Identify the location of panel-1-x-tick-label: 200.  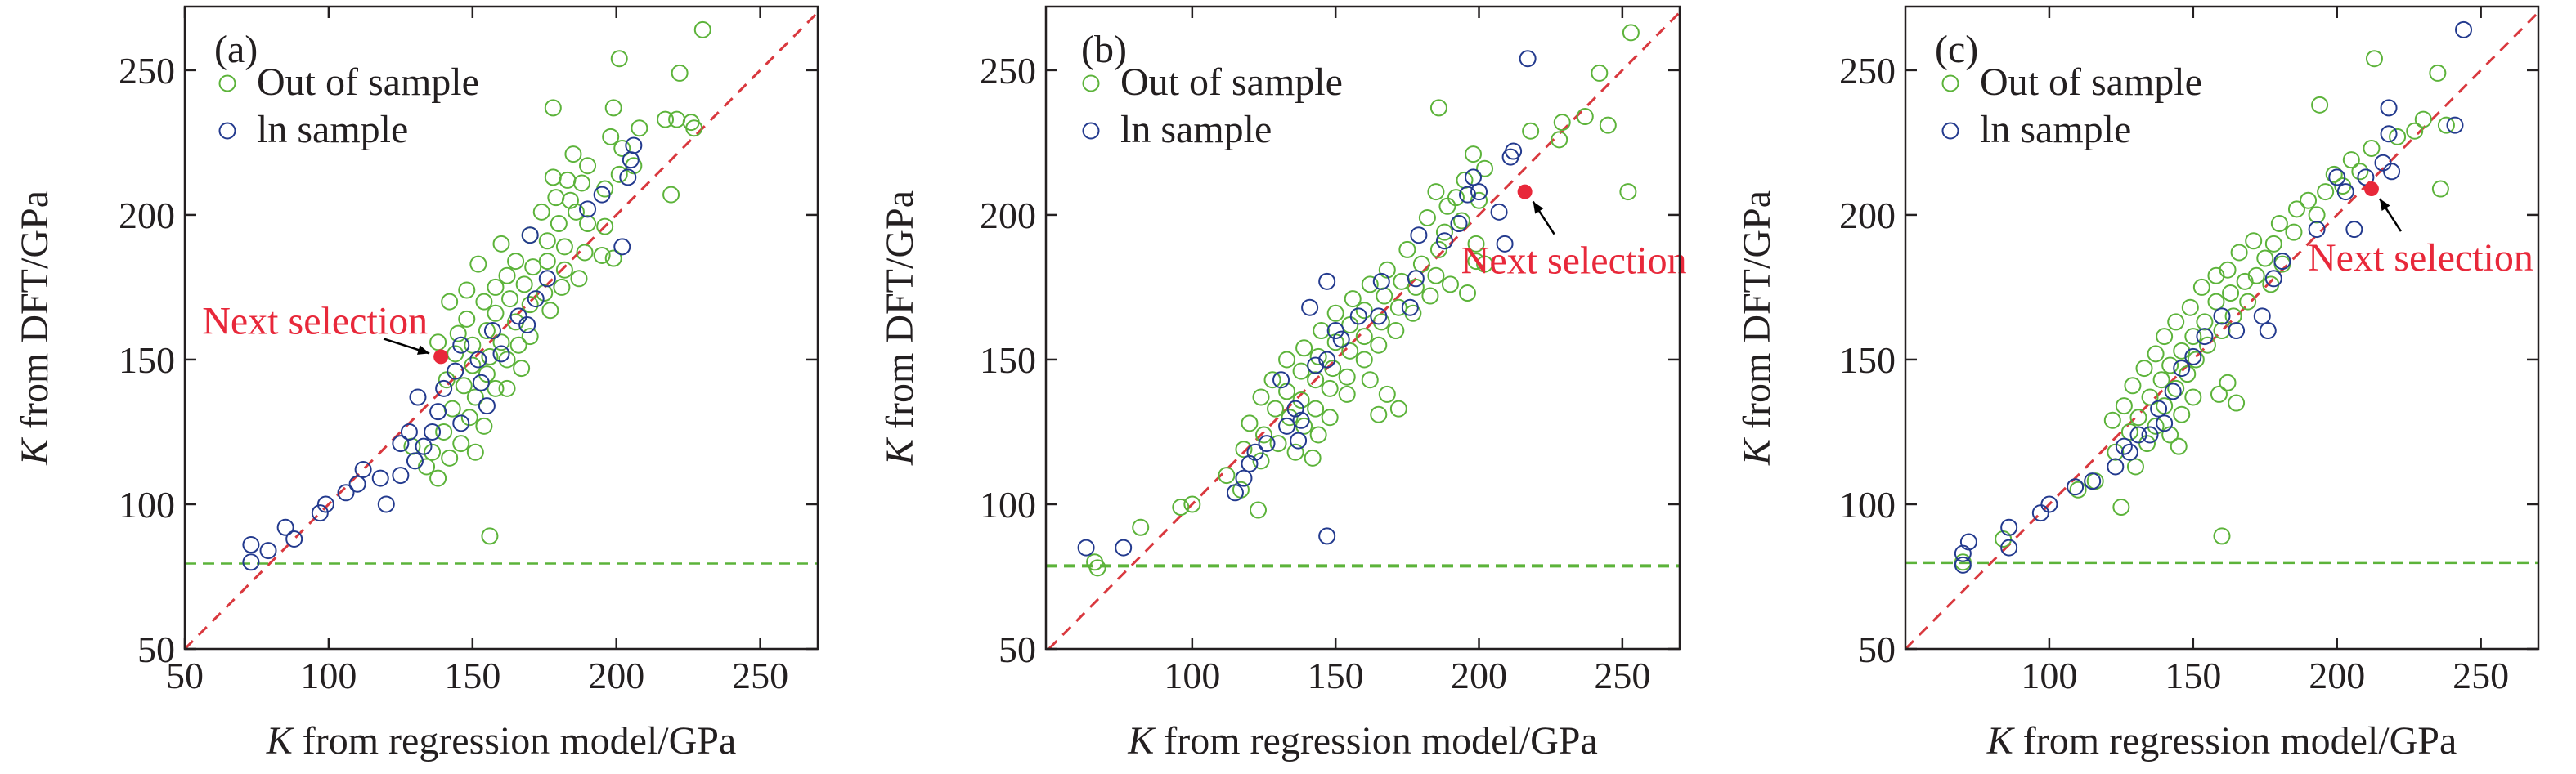
(616, 676).